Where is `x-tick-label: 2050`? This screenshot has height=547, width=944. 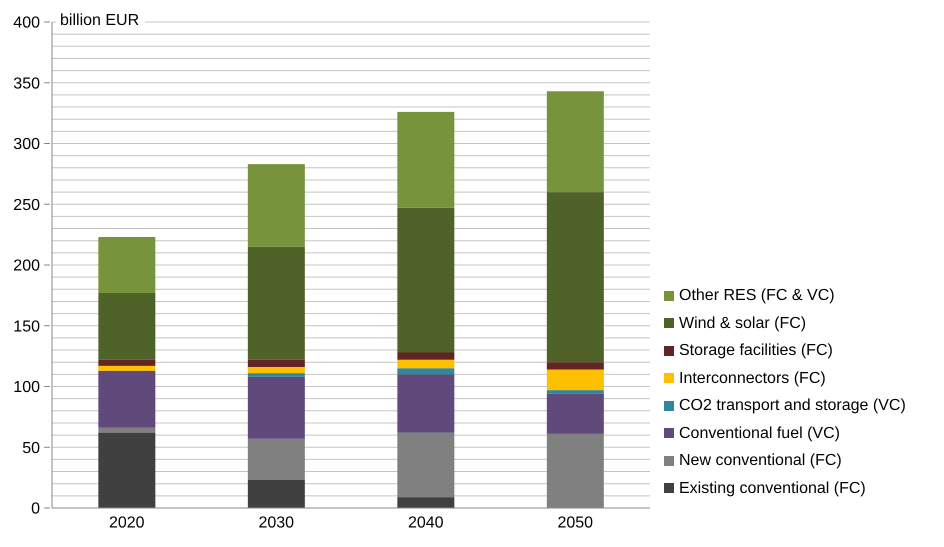 x-tick-label: 2050 is located at coordinates (575, 523).